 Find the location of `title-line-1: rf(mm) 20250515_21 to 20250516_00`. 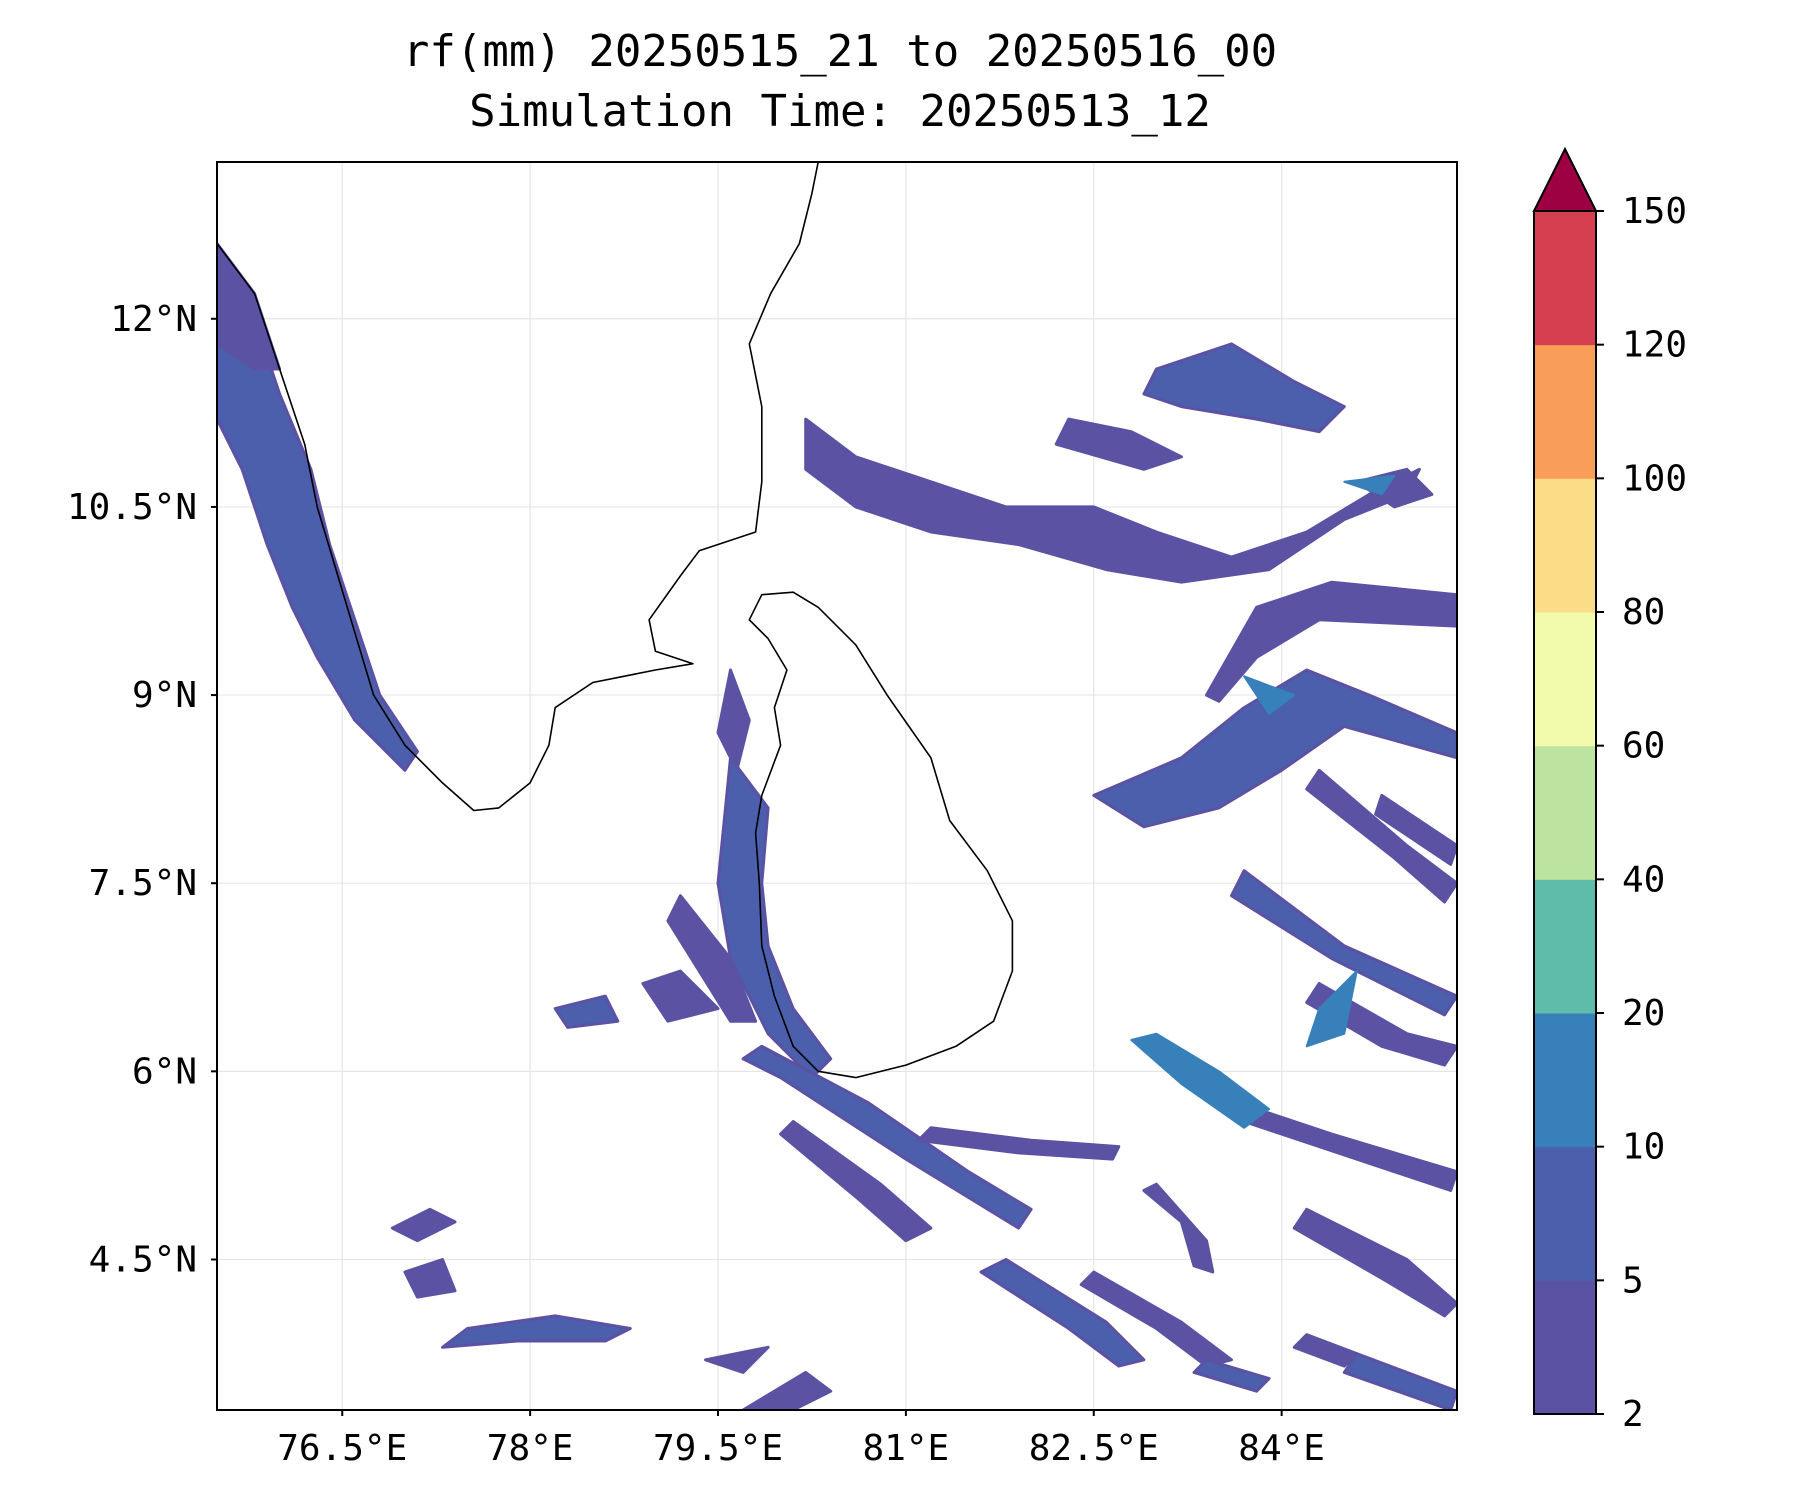

title-line-1: rf(mm) 20250515_21 to 20250516_00 is located at coordinates (840, 51).